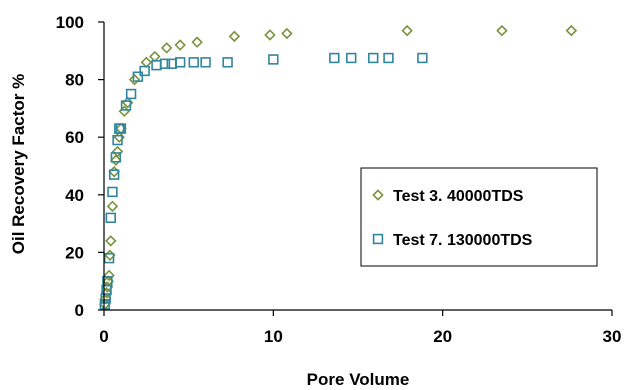  I want to click on x-tick-label: 0, so click(103, 336).